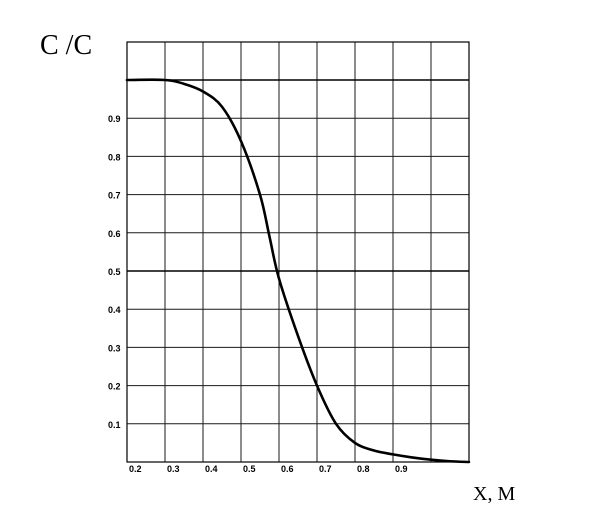 This screenshot has height=508, width=606. I want to click on y-tick-label: 0.7, so click(114, 196).